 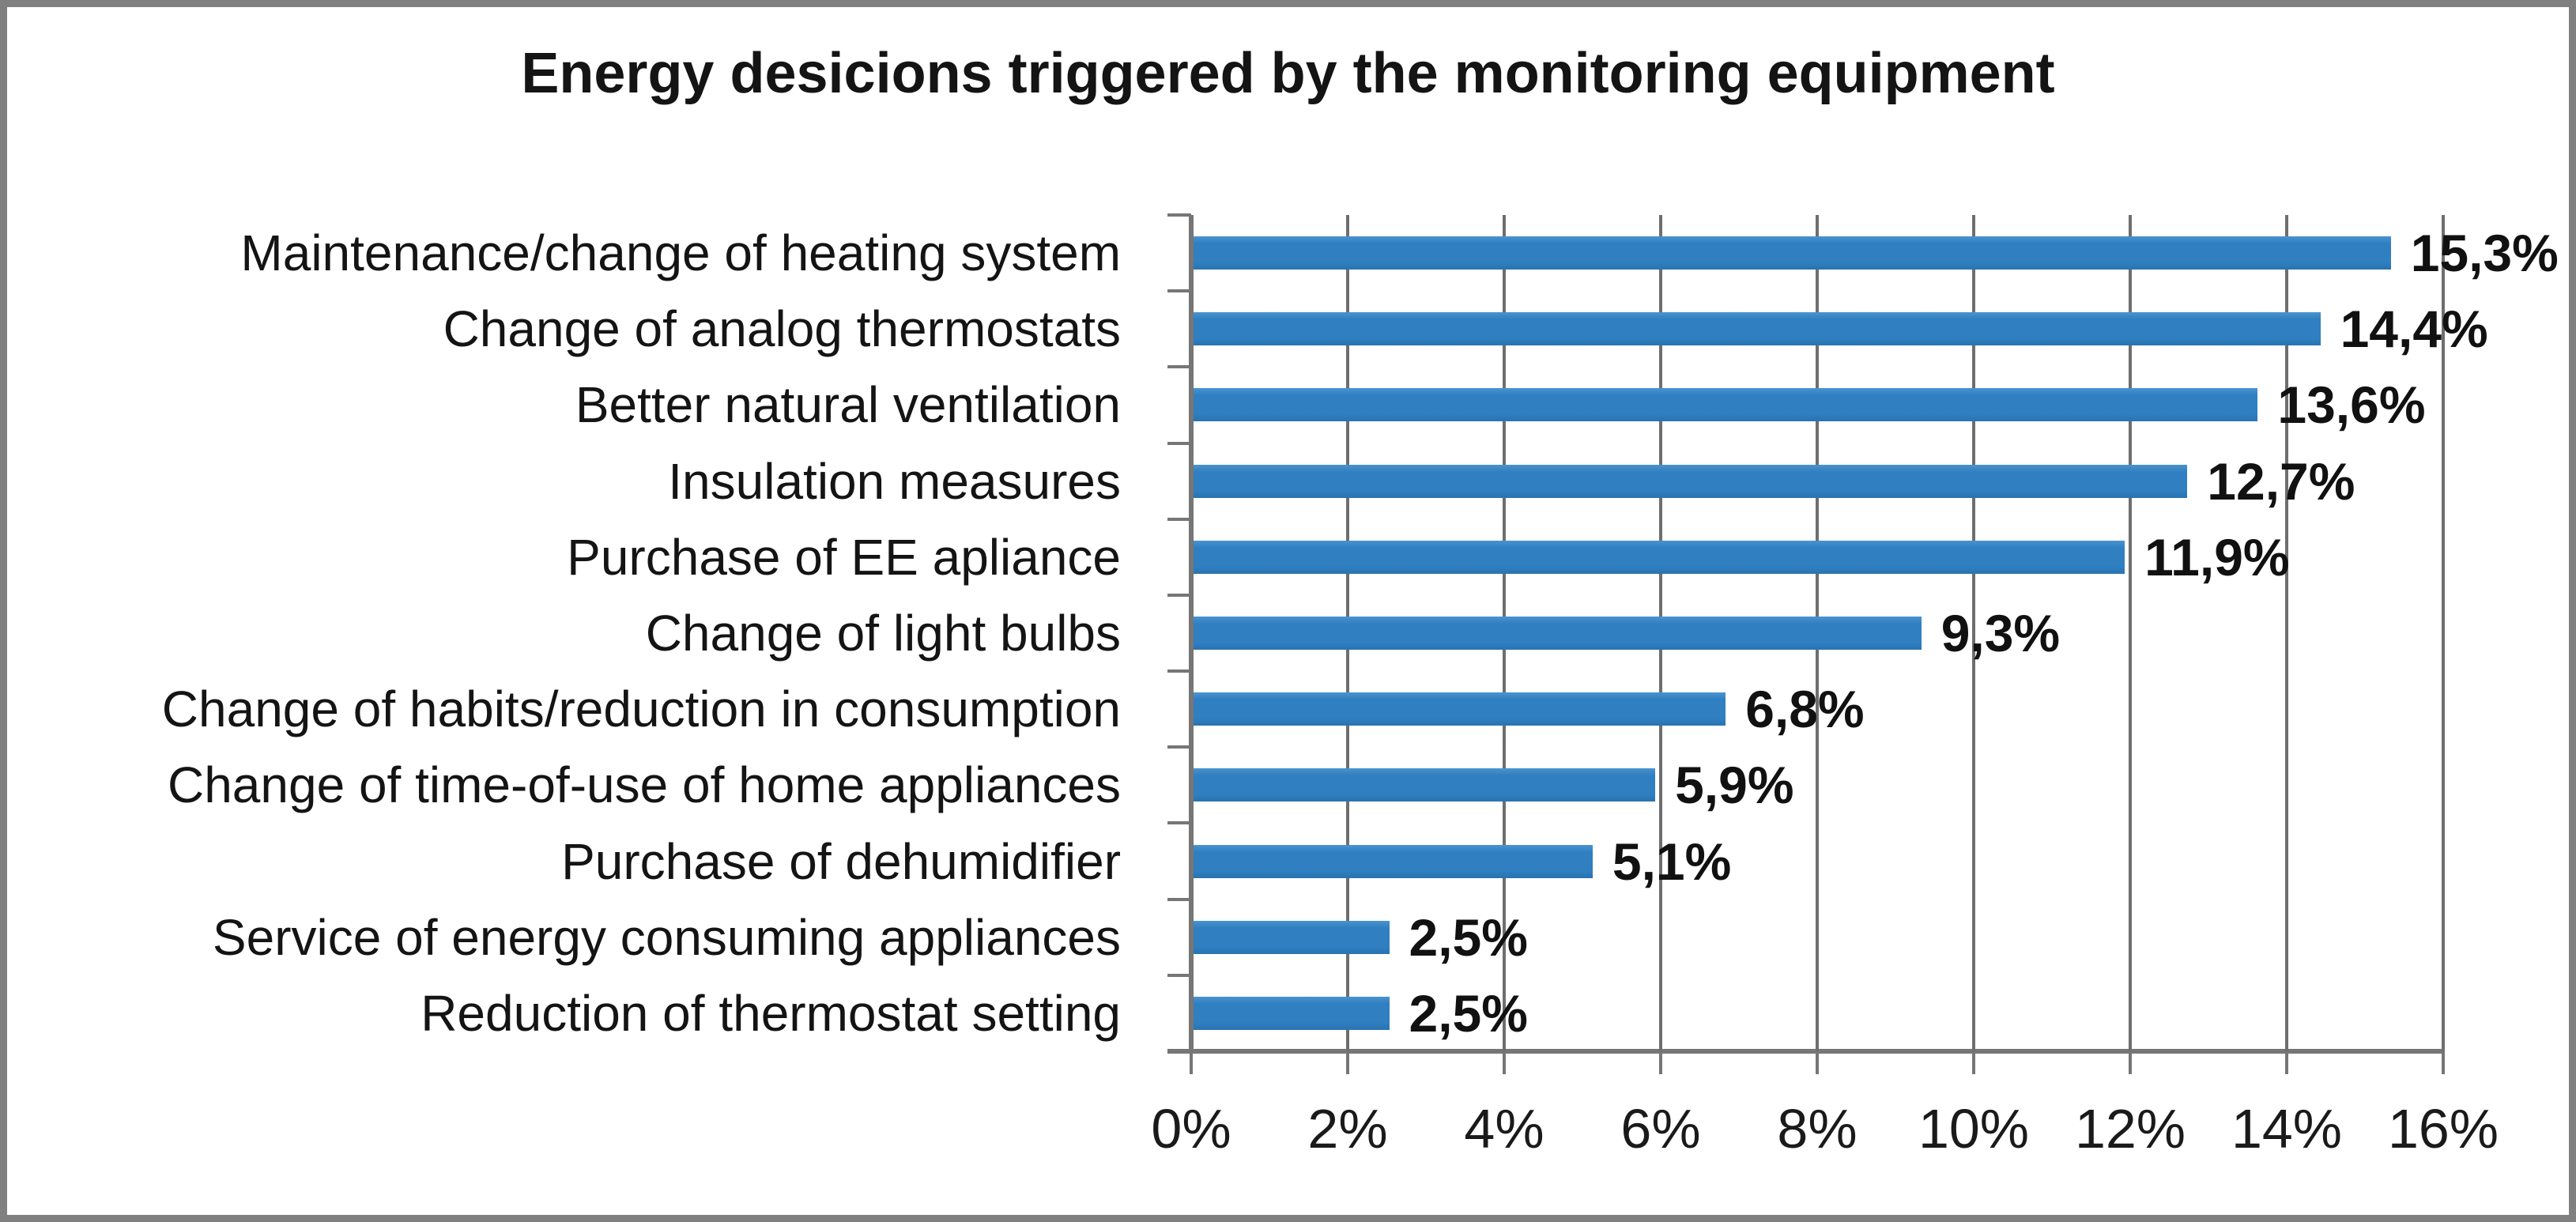 What do you see at coordinates (680, 253) in the screenshot?
I see `category-label: Maintenance/change of heating system` at bounding box center [680, 253].